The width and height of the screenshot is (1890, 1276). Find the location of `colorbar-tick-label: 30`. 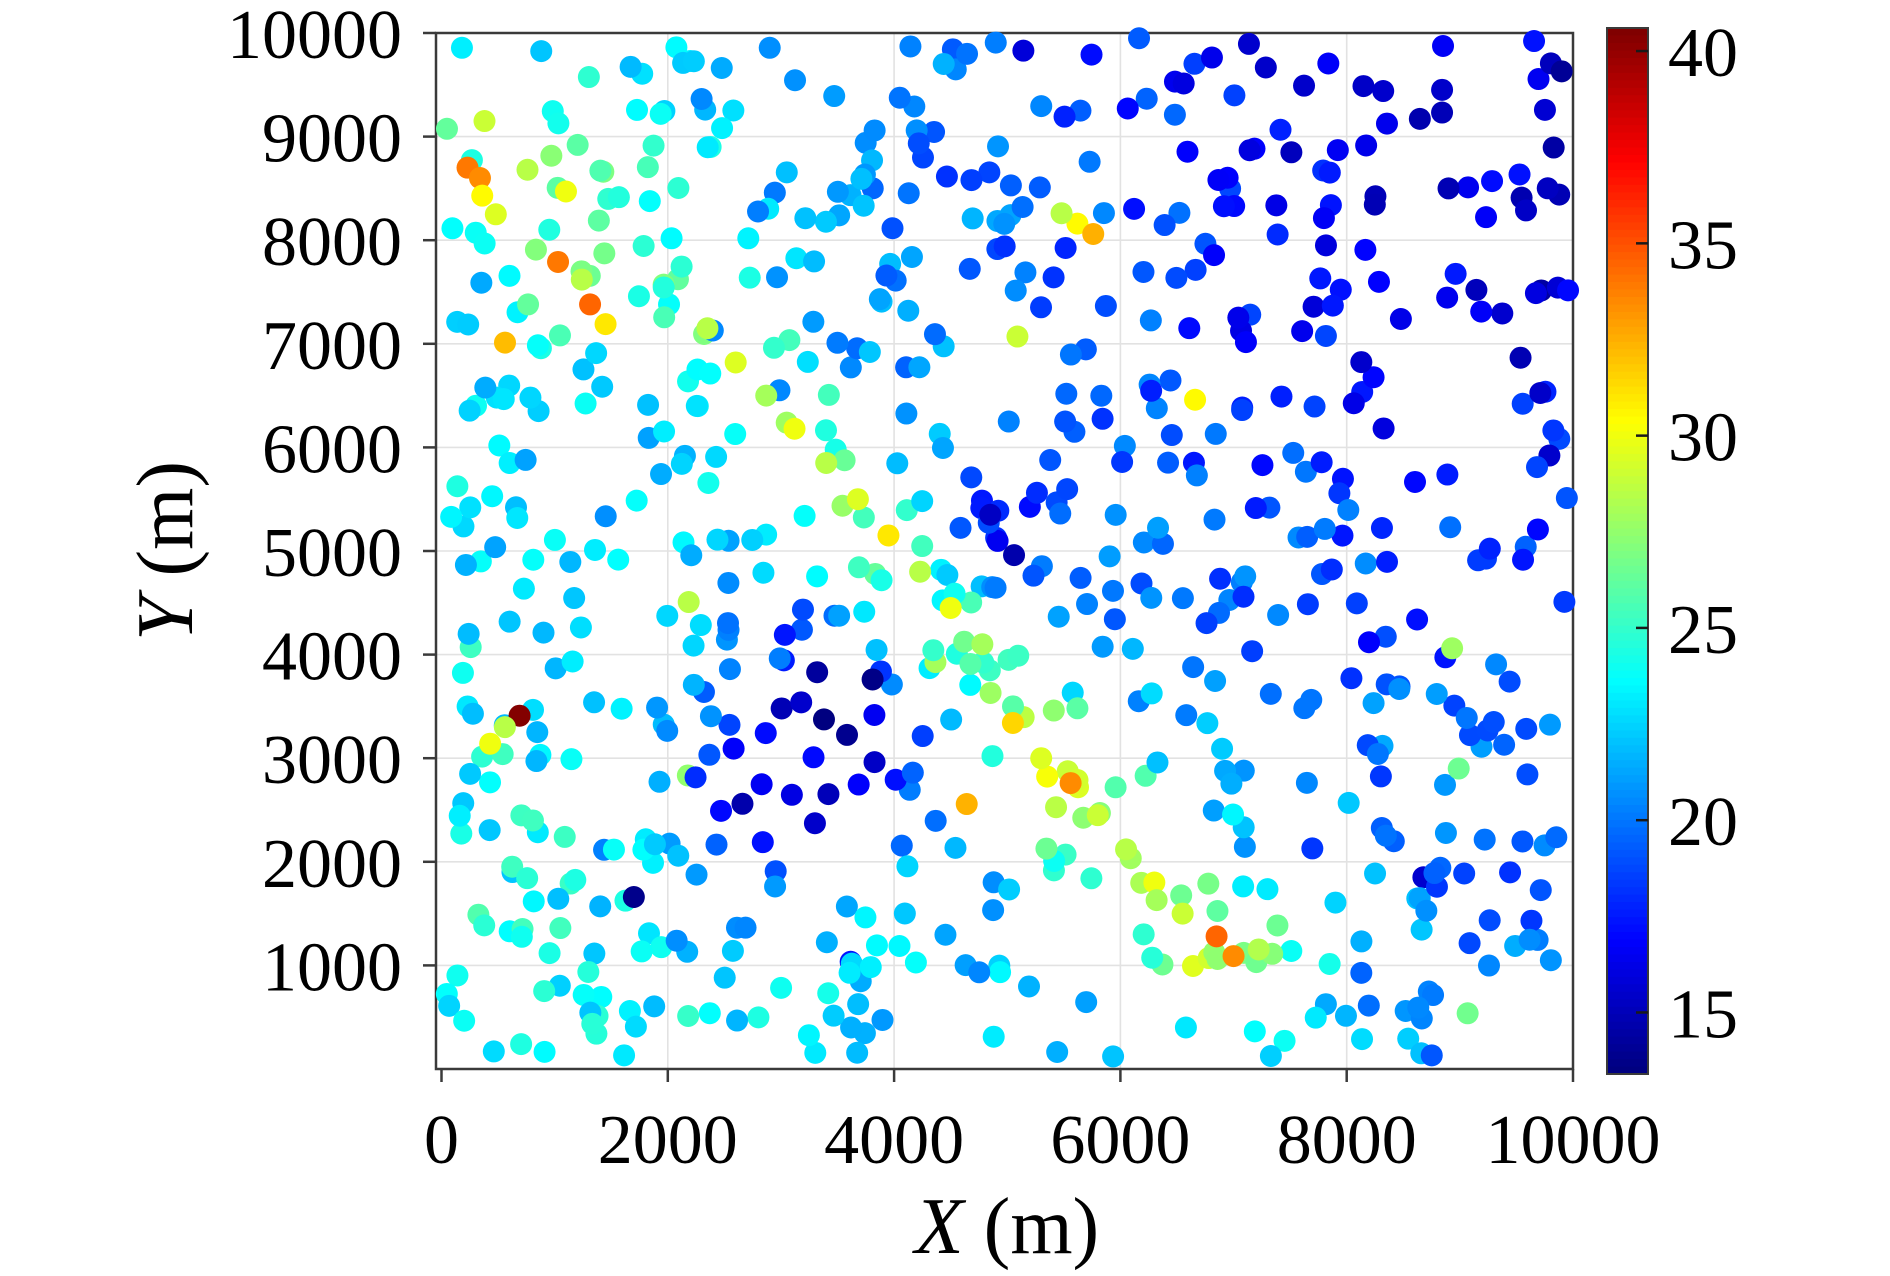

colorbar-tick-label: 30 is located at coordinates (1703, 438).